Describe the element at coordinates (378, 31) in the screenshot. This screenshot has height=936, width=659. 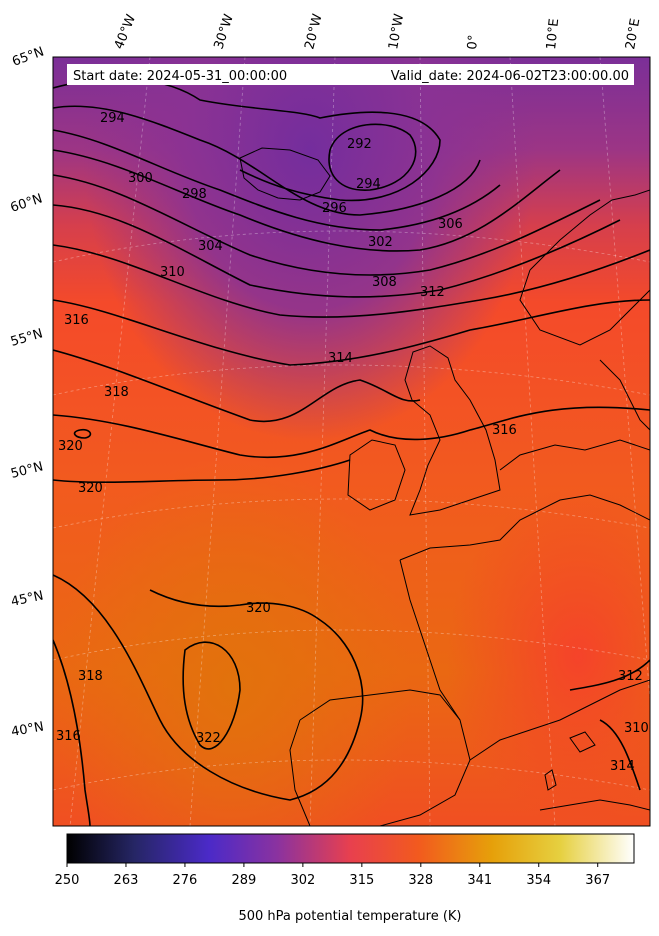
I see `longitude-labels: 40°W 30°W 20°W 10°W 0° 10°E 20°E` at that location.